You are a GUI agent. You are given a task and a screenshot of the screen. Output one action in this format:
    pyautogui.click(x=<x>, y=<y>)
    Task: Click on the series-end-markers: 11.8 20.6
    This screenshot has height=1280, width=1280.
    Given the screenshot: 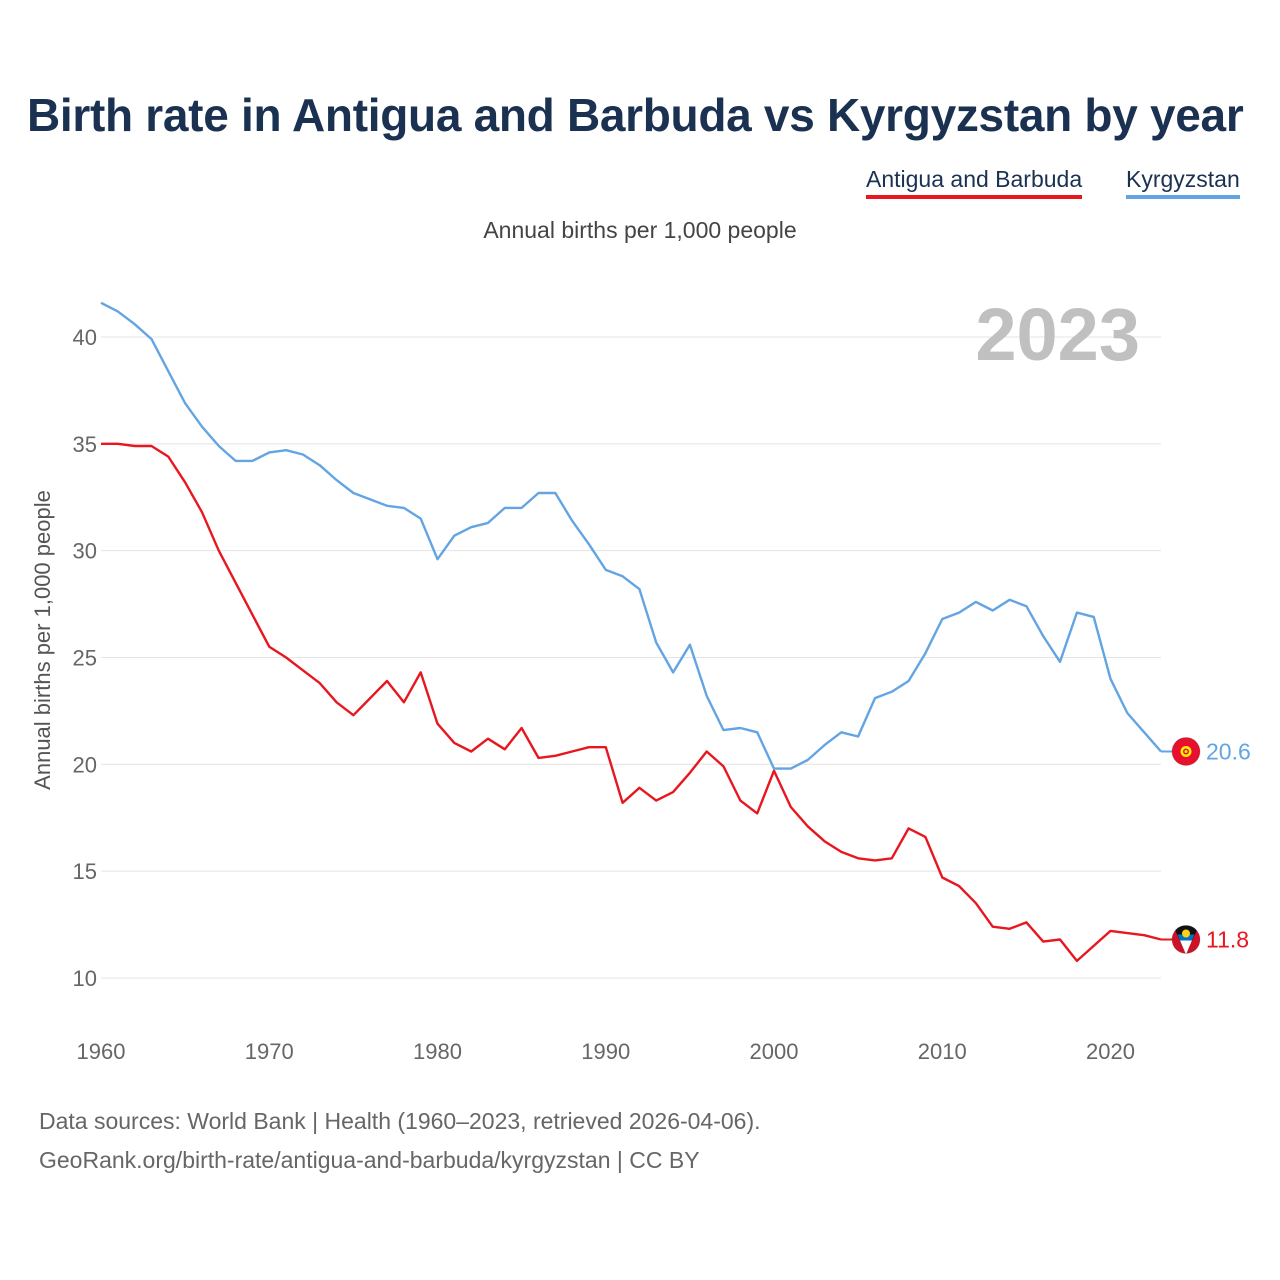 What is the action you would take?
    pyautogui.click(x=1206, y=845)
    